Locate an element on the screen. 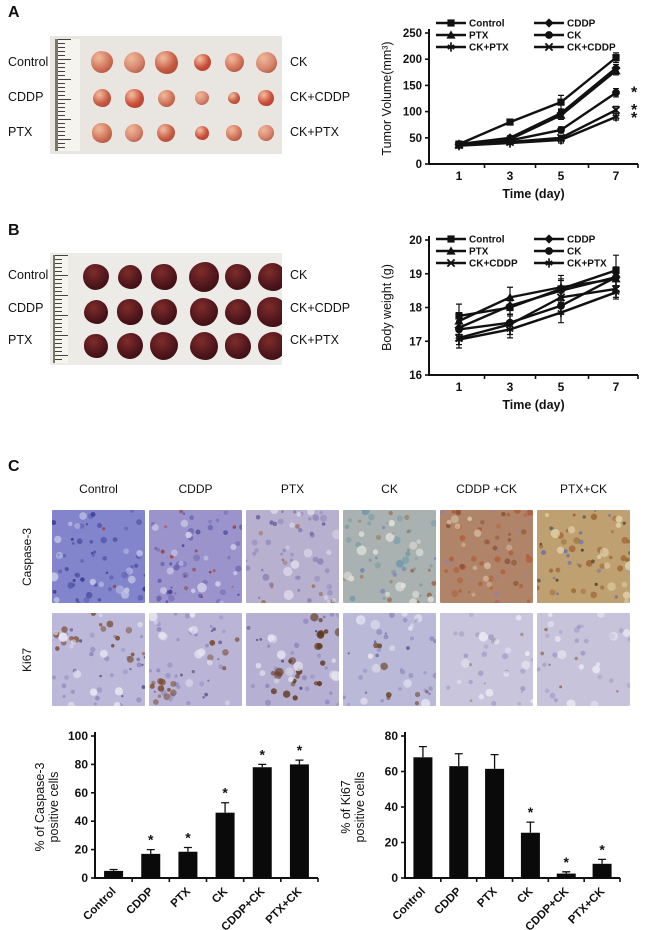 This screenshot has height=930, width=650. svg-text: Tumor Volume(mm³) is located at coordinates (387, 98).